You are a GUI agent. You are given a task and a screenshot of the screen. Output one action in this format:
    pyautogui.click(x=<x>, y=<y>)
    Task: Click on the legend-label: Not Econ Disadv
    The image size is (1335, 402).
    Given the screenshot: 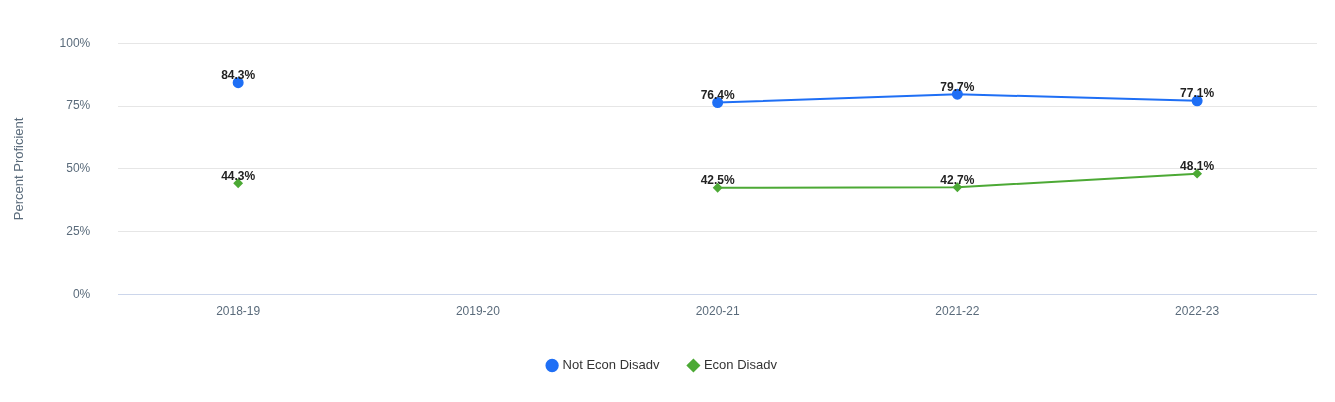 What is the action you would take?
    pyautogui.click(x=611, y=365)
    